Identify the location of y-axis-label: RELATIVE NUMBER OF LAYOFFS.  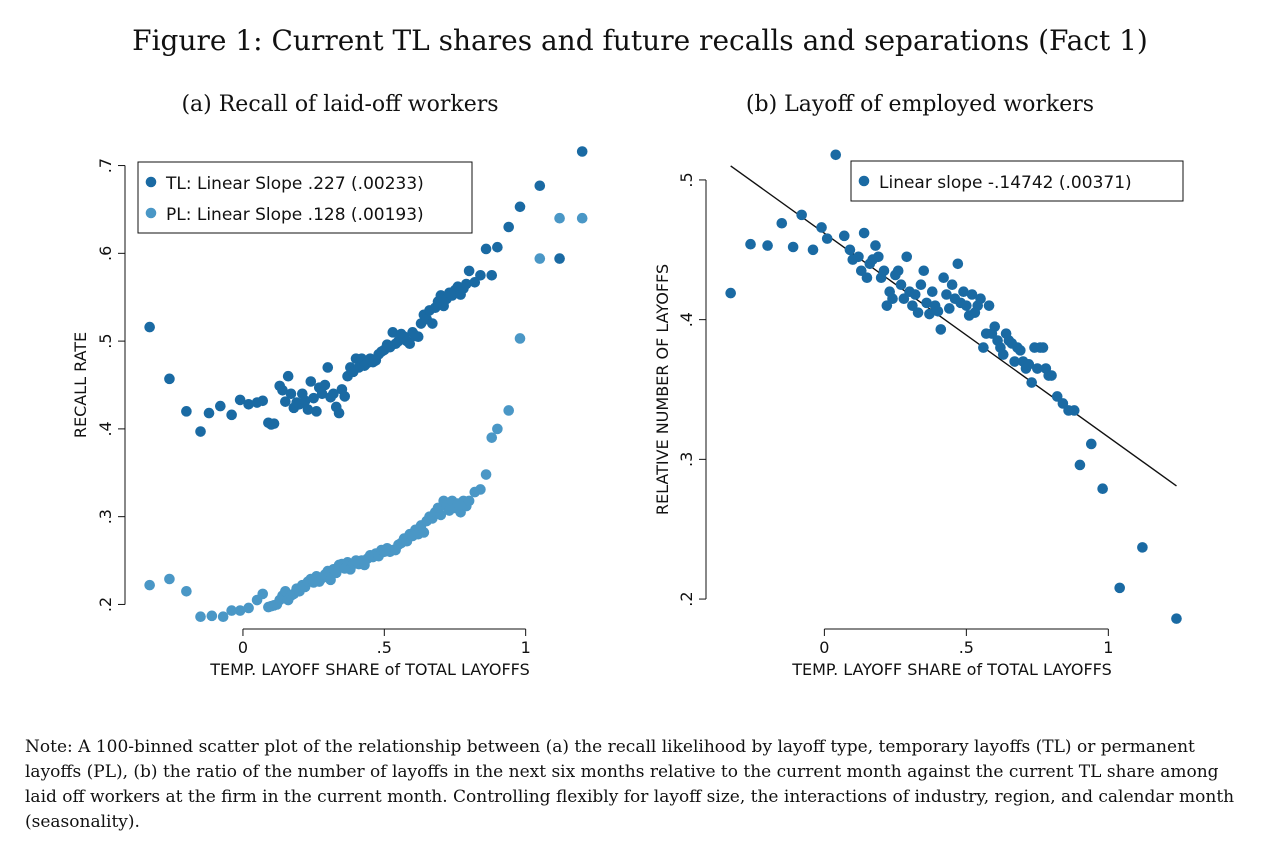
(662, 389).